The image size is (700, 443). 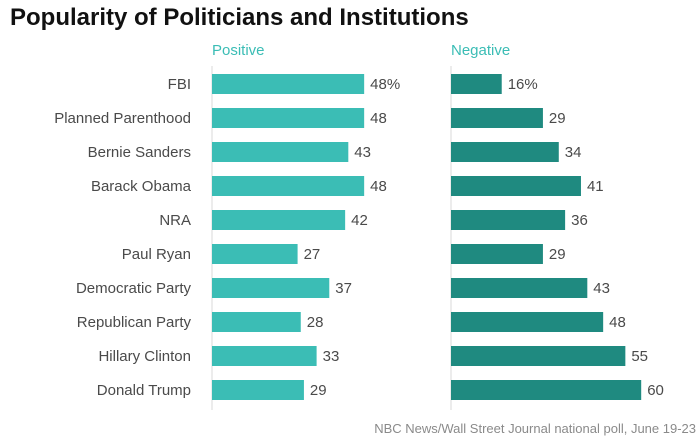 What do you see at coordinates (378, 186) in the screenshot?
I see `value-label-positive-barack-obama: 48` at bounding box center [378, 186].